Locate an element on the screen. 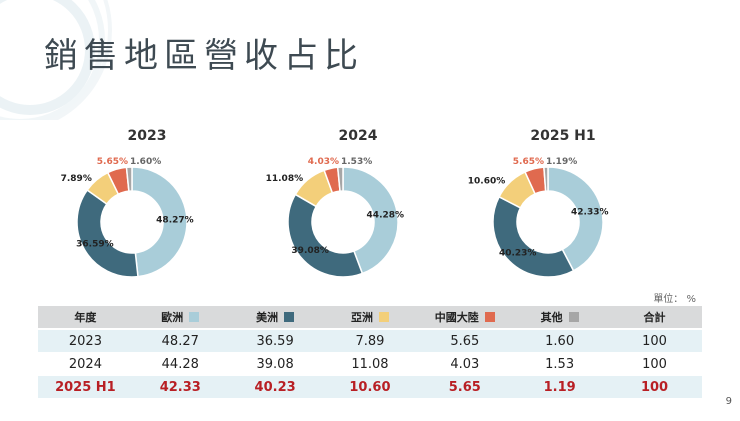 The width and height of the screenshot is (740, 421). data-label-americas: 40.23% is located at coordinates (517, 254).